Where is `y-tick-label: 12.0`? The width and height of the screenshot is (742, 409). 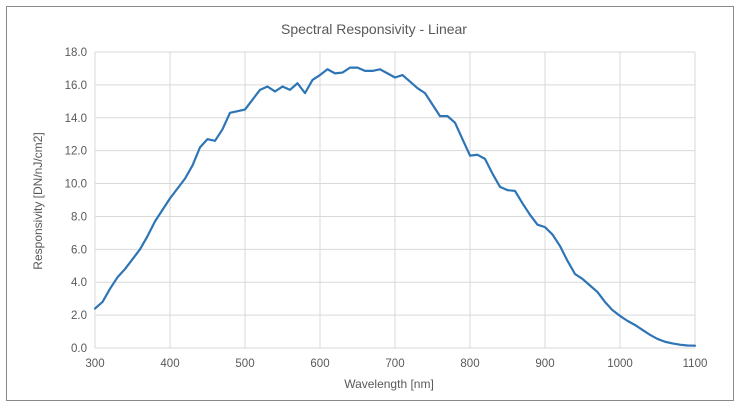
y-tick-label: 12.0 is located at coordinates (76, 152).